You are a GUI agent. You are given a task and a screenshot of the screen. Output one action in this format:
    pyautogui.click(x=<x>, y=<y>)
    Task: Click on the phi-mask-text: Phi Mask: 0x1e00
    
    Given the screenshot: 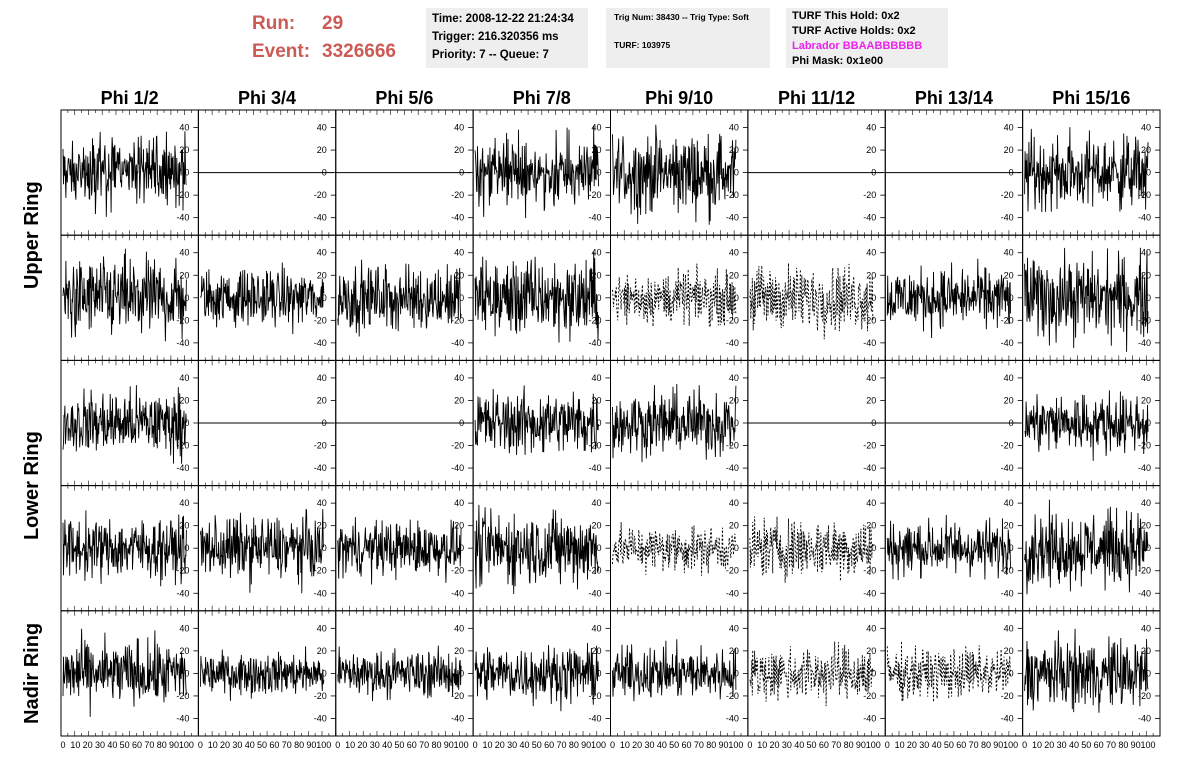 What is the action you would take?
    pyautogui.click(x=838, y=61)
    